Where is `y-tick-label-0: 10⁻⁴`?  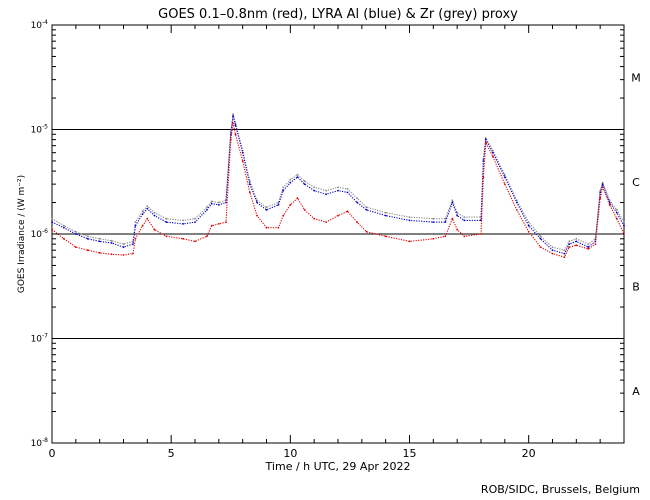
y-tick-label-0: 10⁻⁴ is located at coordinates (40, 25).